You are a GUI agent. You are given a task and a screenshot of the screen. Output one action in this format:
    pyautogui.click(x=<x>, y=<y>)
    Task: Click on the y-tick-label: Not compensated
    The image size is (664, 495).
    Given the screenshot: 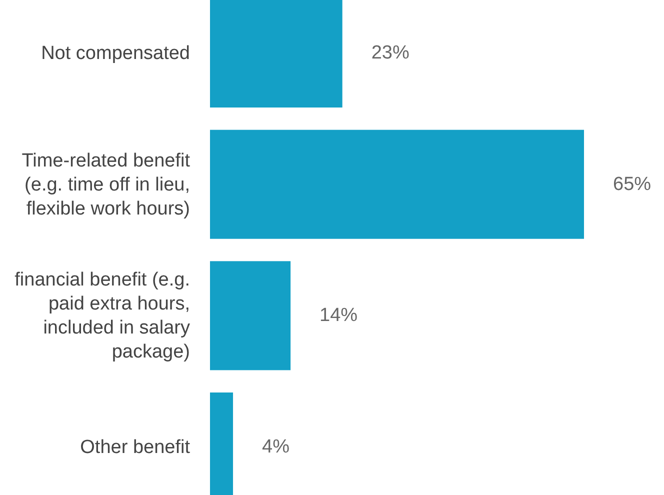 What is the action you would take?
    pyautogui.click(x=115, y=53)
    